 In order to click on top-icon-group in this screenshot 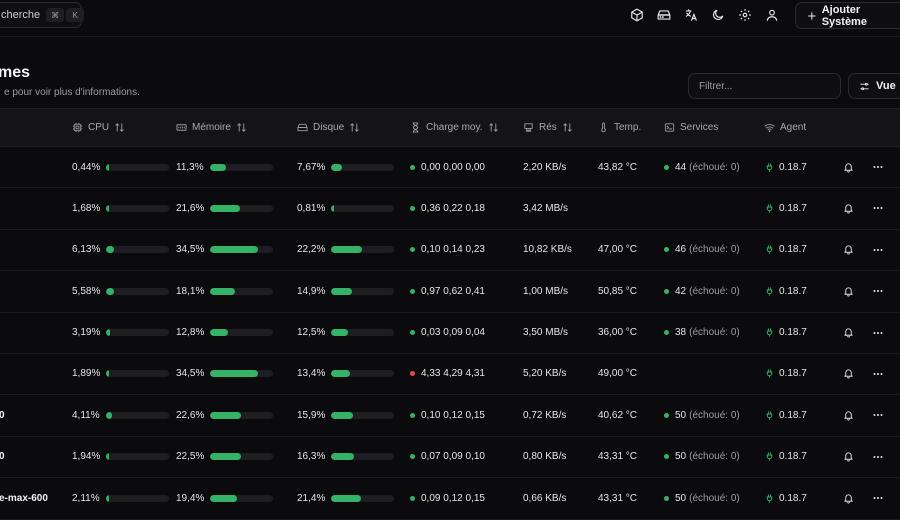, I will do `click(704, 15)`.